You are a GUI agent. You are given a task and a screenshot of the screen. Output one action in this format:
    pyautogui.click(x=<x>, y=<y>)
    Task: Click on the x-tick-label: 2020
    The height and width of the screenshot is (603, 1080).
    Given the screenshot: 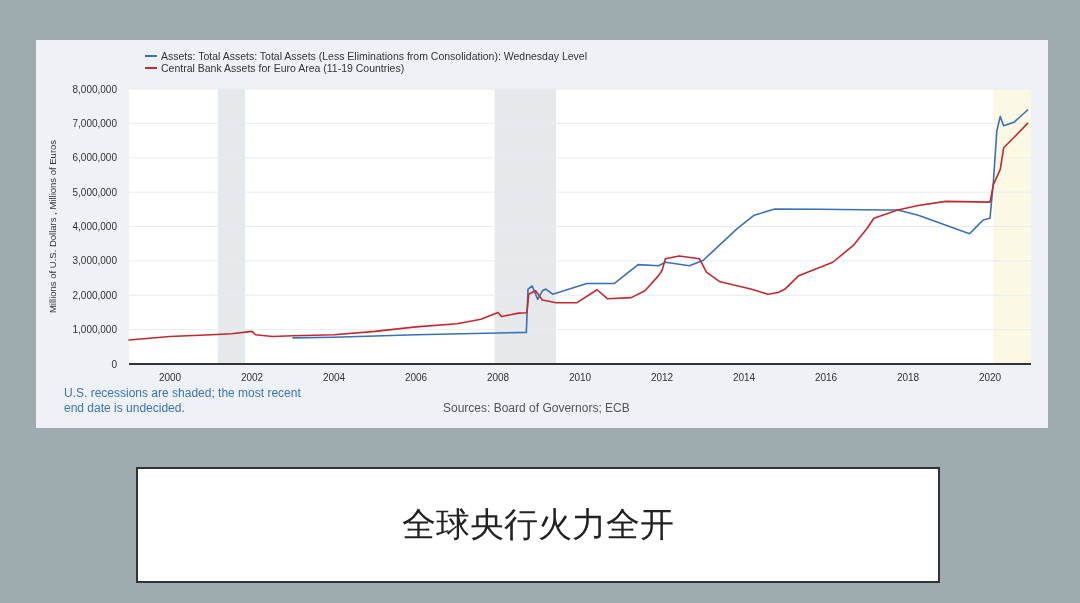 What is the action you would take?
    pyautogui.click(x=990, y=377)
    